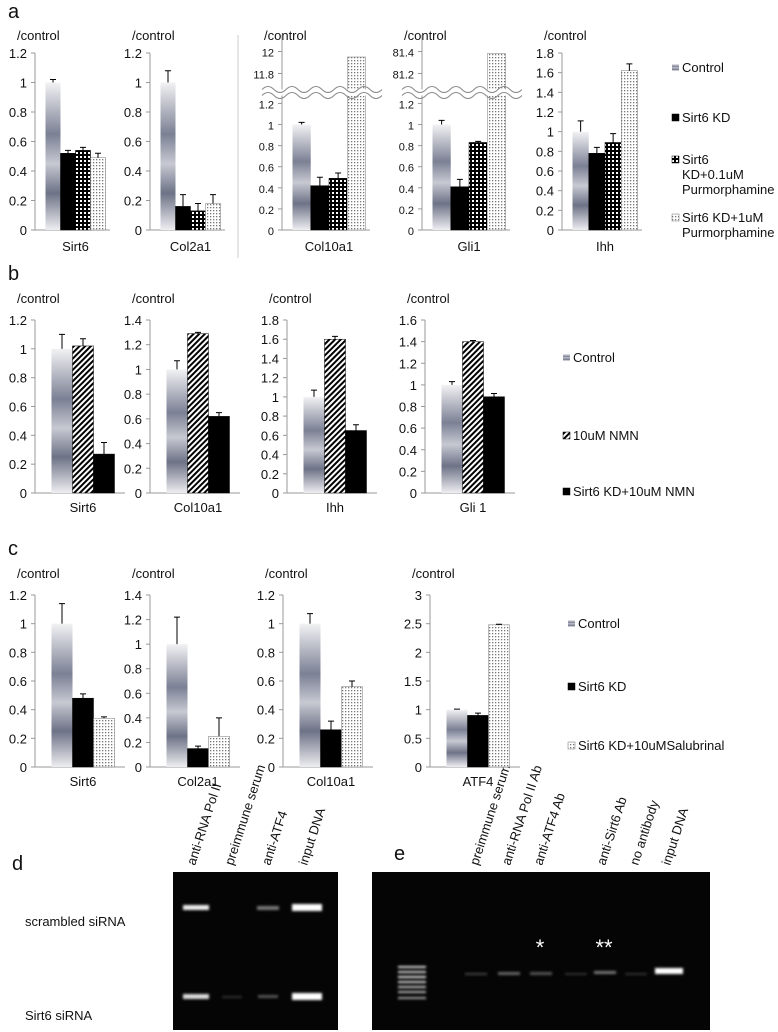 The image size is (778, 1032). Describe the element at coordinates (606, 435) in the screenshot. I see `legend-label: 10uM NMN` at that location.